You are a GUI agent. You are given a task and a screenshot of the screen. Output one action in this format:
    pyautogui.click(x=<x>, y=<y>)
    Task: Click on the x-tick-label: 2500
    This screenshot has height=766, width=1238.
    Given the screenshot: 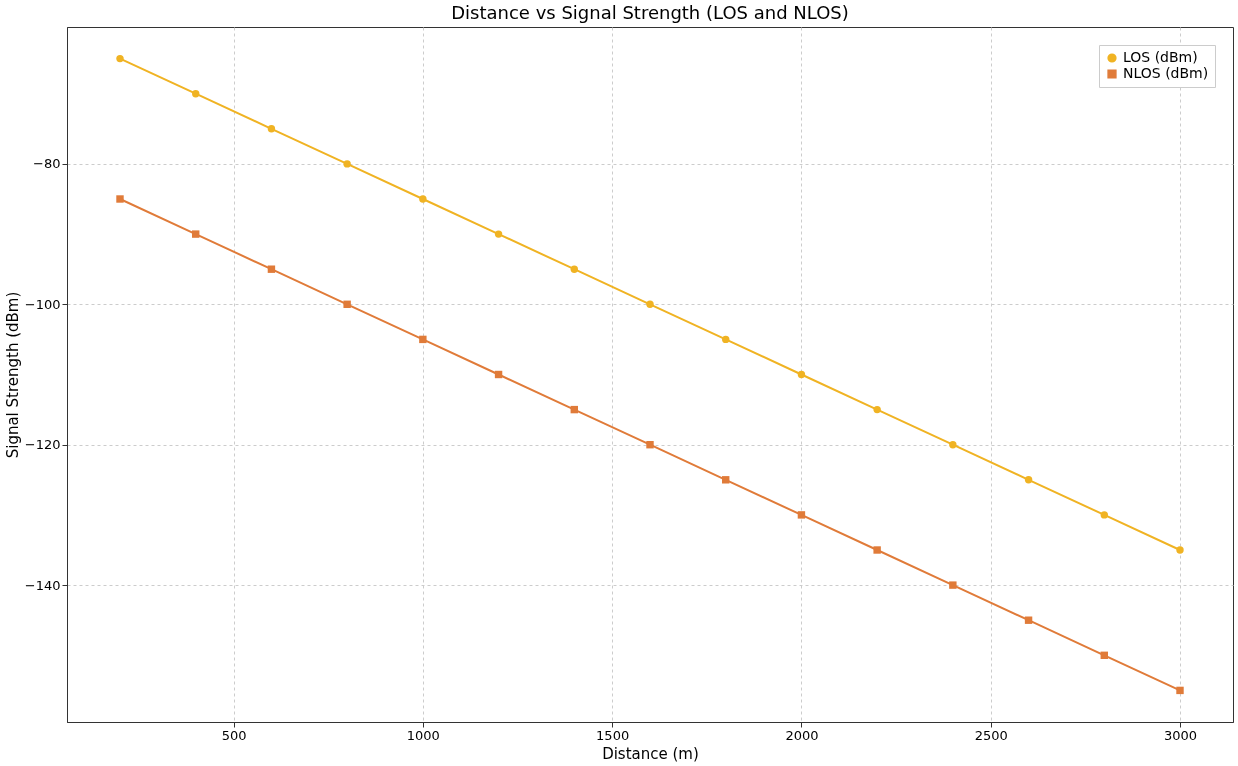 What is the action you would take?
    pyautogui.click(x=991, y=735)
    